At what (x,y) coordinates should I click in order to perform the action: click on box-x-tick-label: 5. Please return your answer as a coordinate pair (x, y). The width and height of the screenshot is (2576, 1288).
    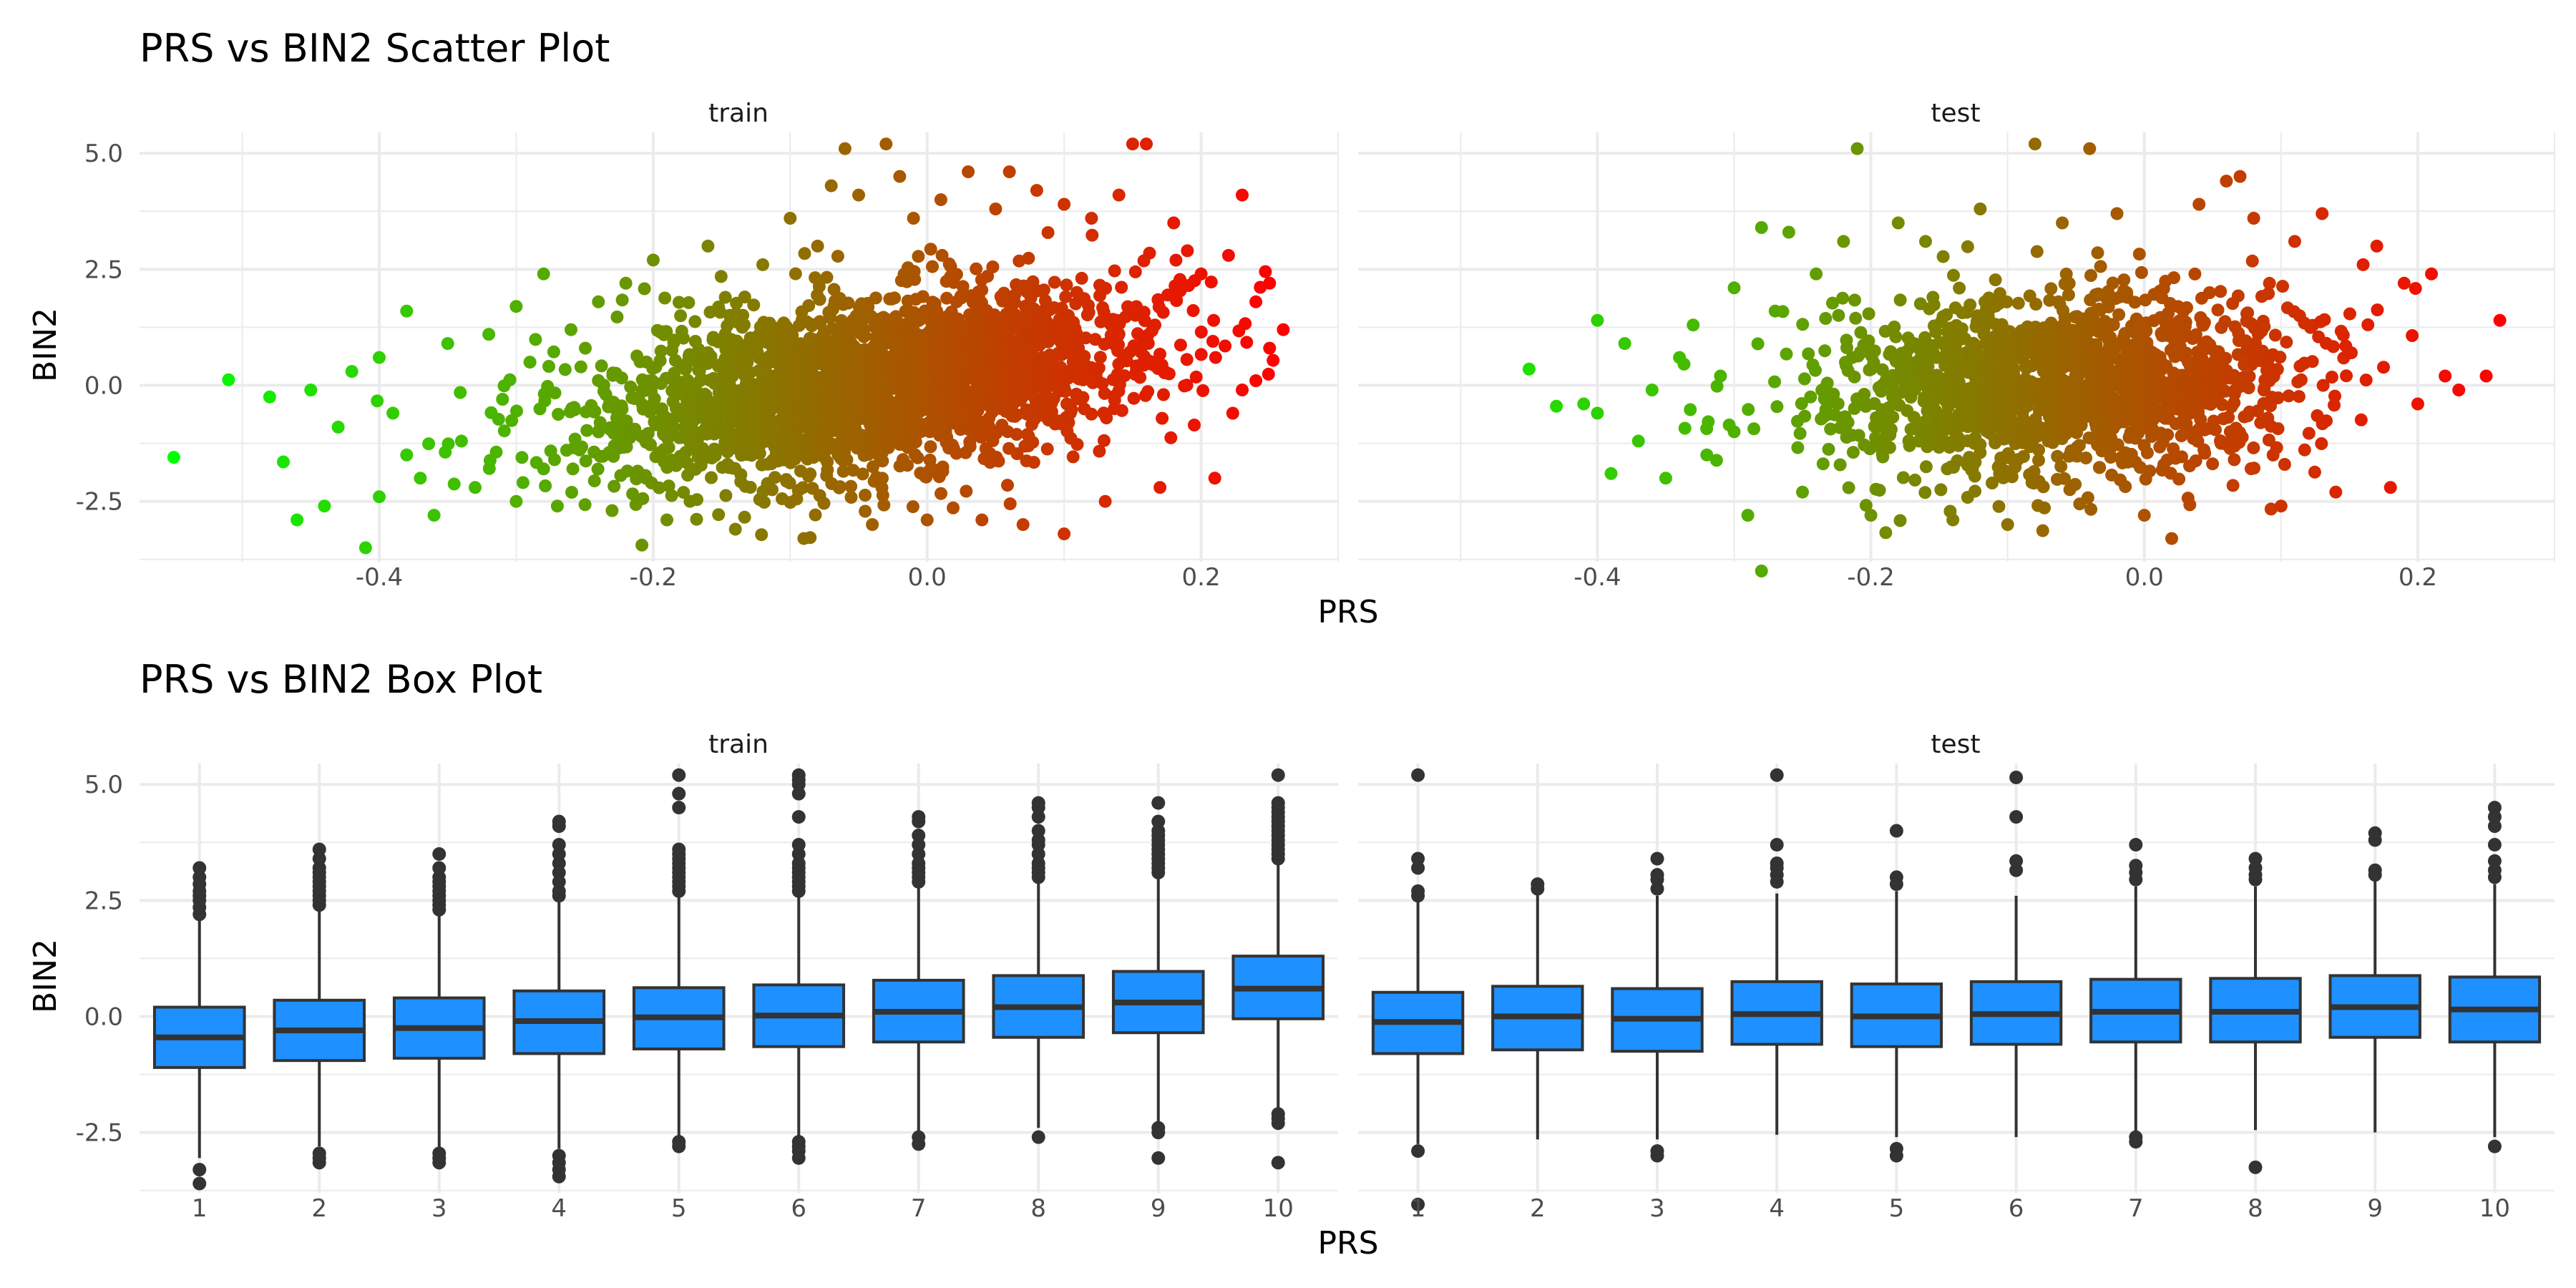
    Looking at the image, I should click on (679, 1208).